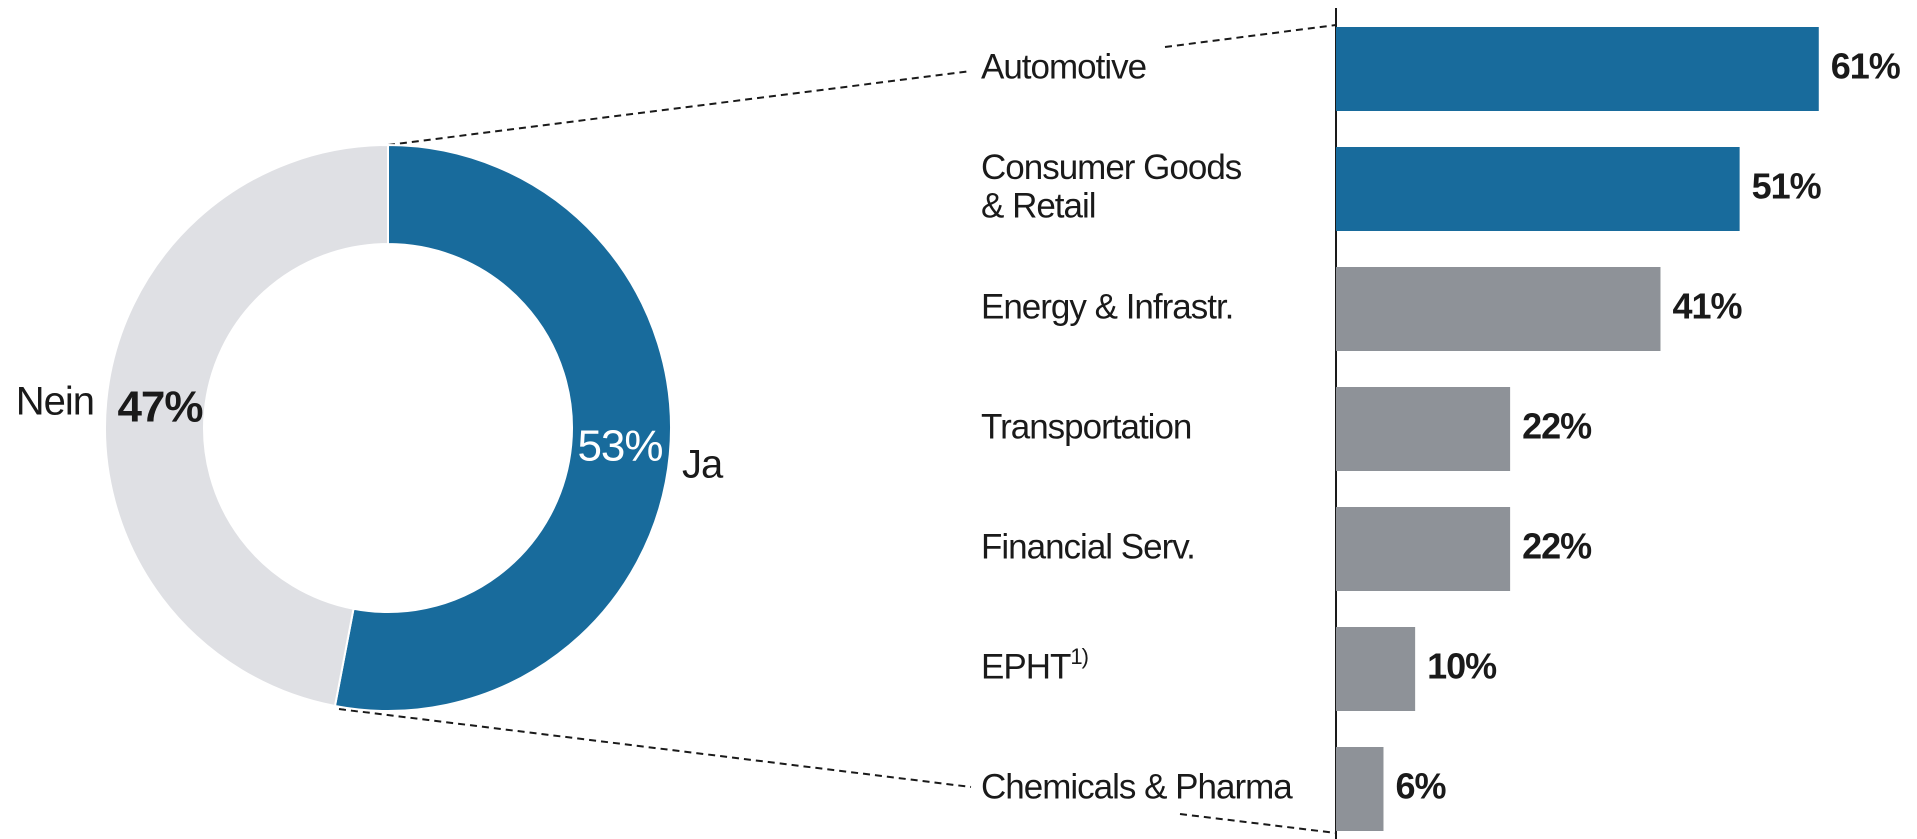 Image resolution: width=1917 pixels, height=839 pixels. Describe the element at coordinates (55, 402) in the screenshot. I see `category-label: Nein` at that location.